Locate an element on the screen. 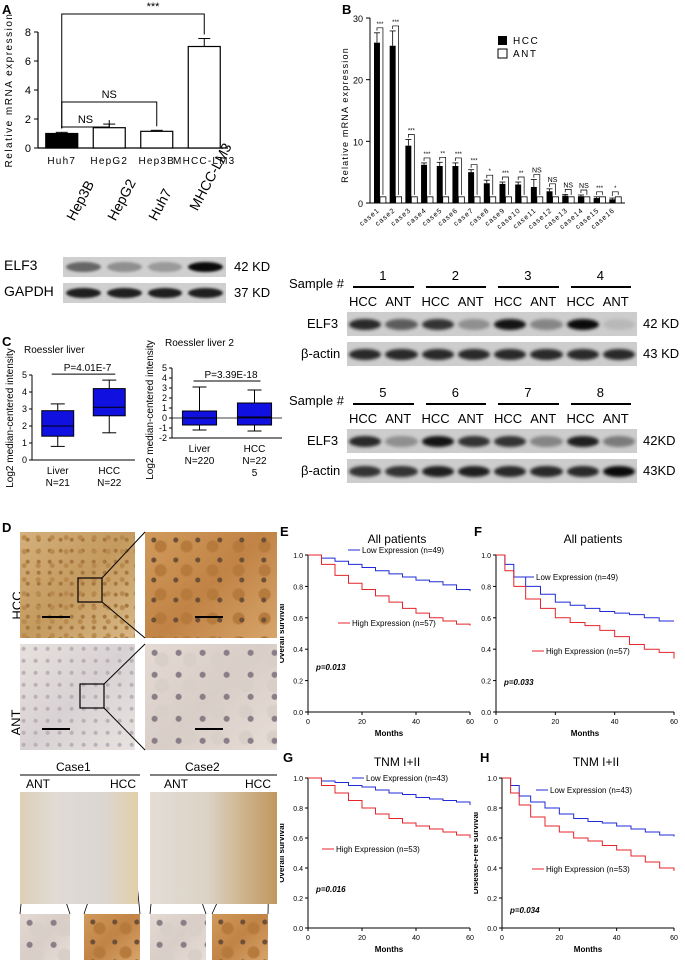 This screenshot has height=962, width=685. a-x-tick-label: Hep3B is located at coordinates (156, 161).